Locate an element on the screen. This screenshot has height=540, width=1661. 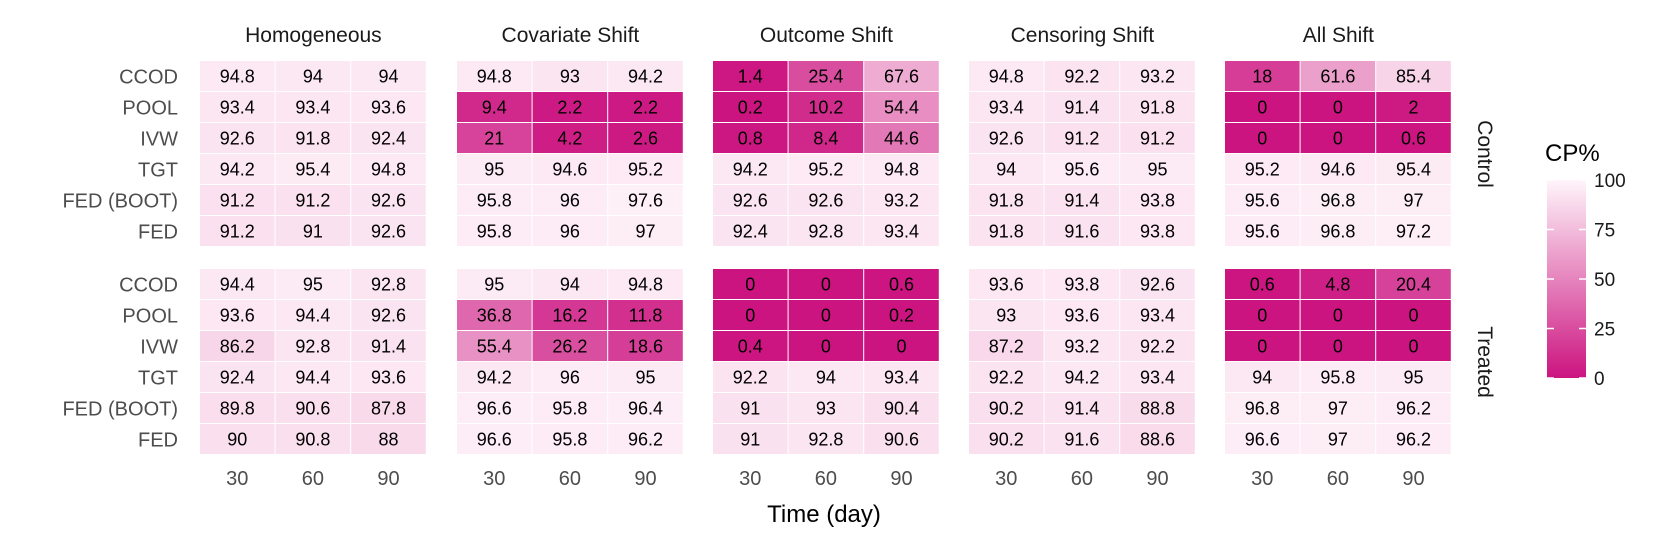
cell-value-label: 26.2 is located at coordinates (569, 347).